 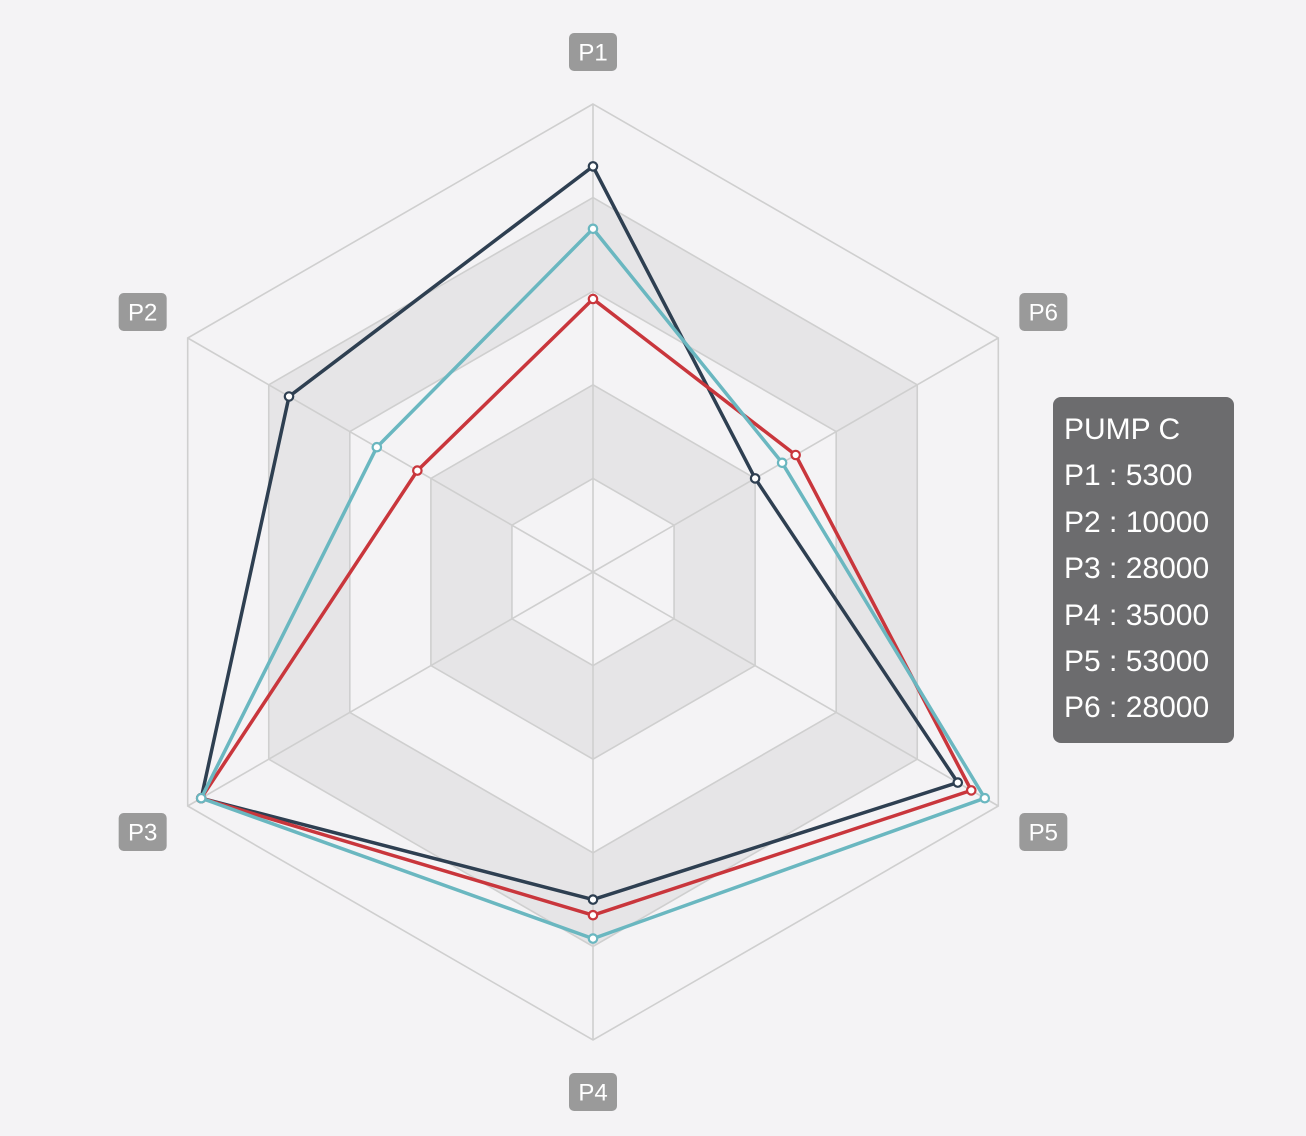 I want to click on tooltip-line-p5: P5 : 53000, so click(x=1137, y=662).